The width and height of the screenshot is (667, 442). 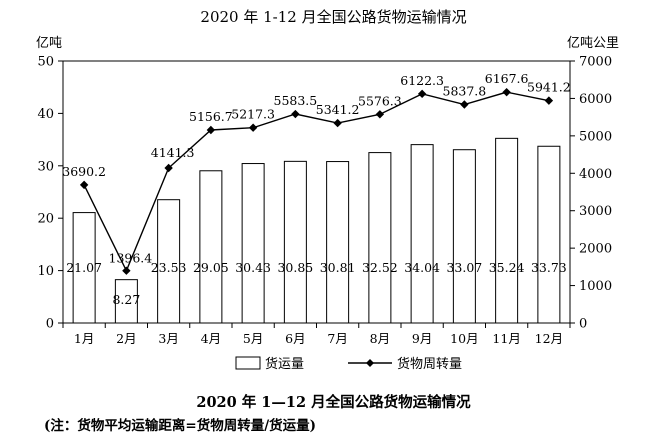 I want to click on bar-value-label: 34.04, so click(x=422, y=267).